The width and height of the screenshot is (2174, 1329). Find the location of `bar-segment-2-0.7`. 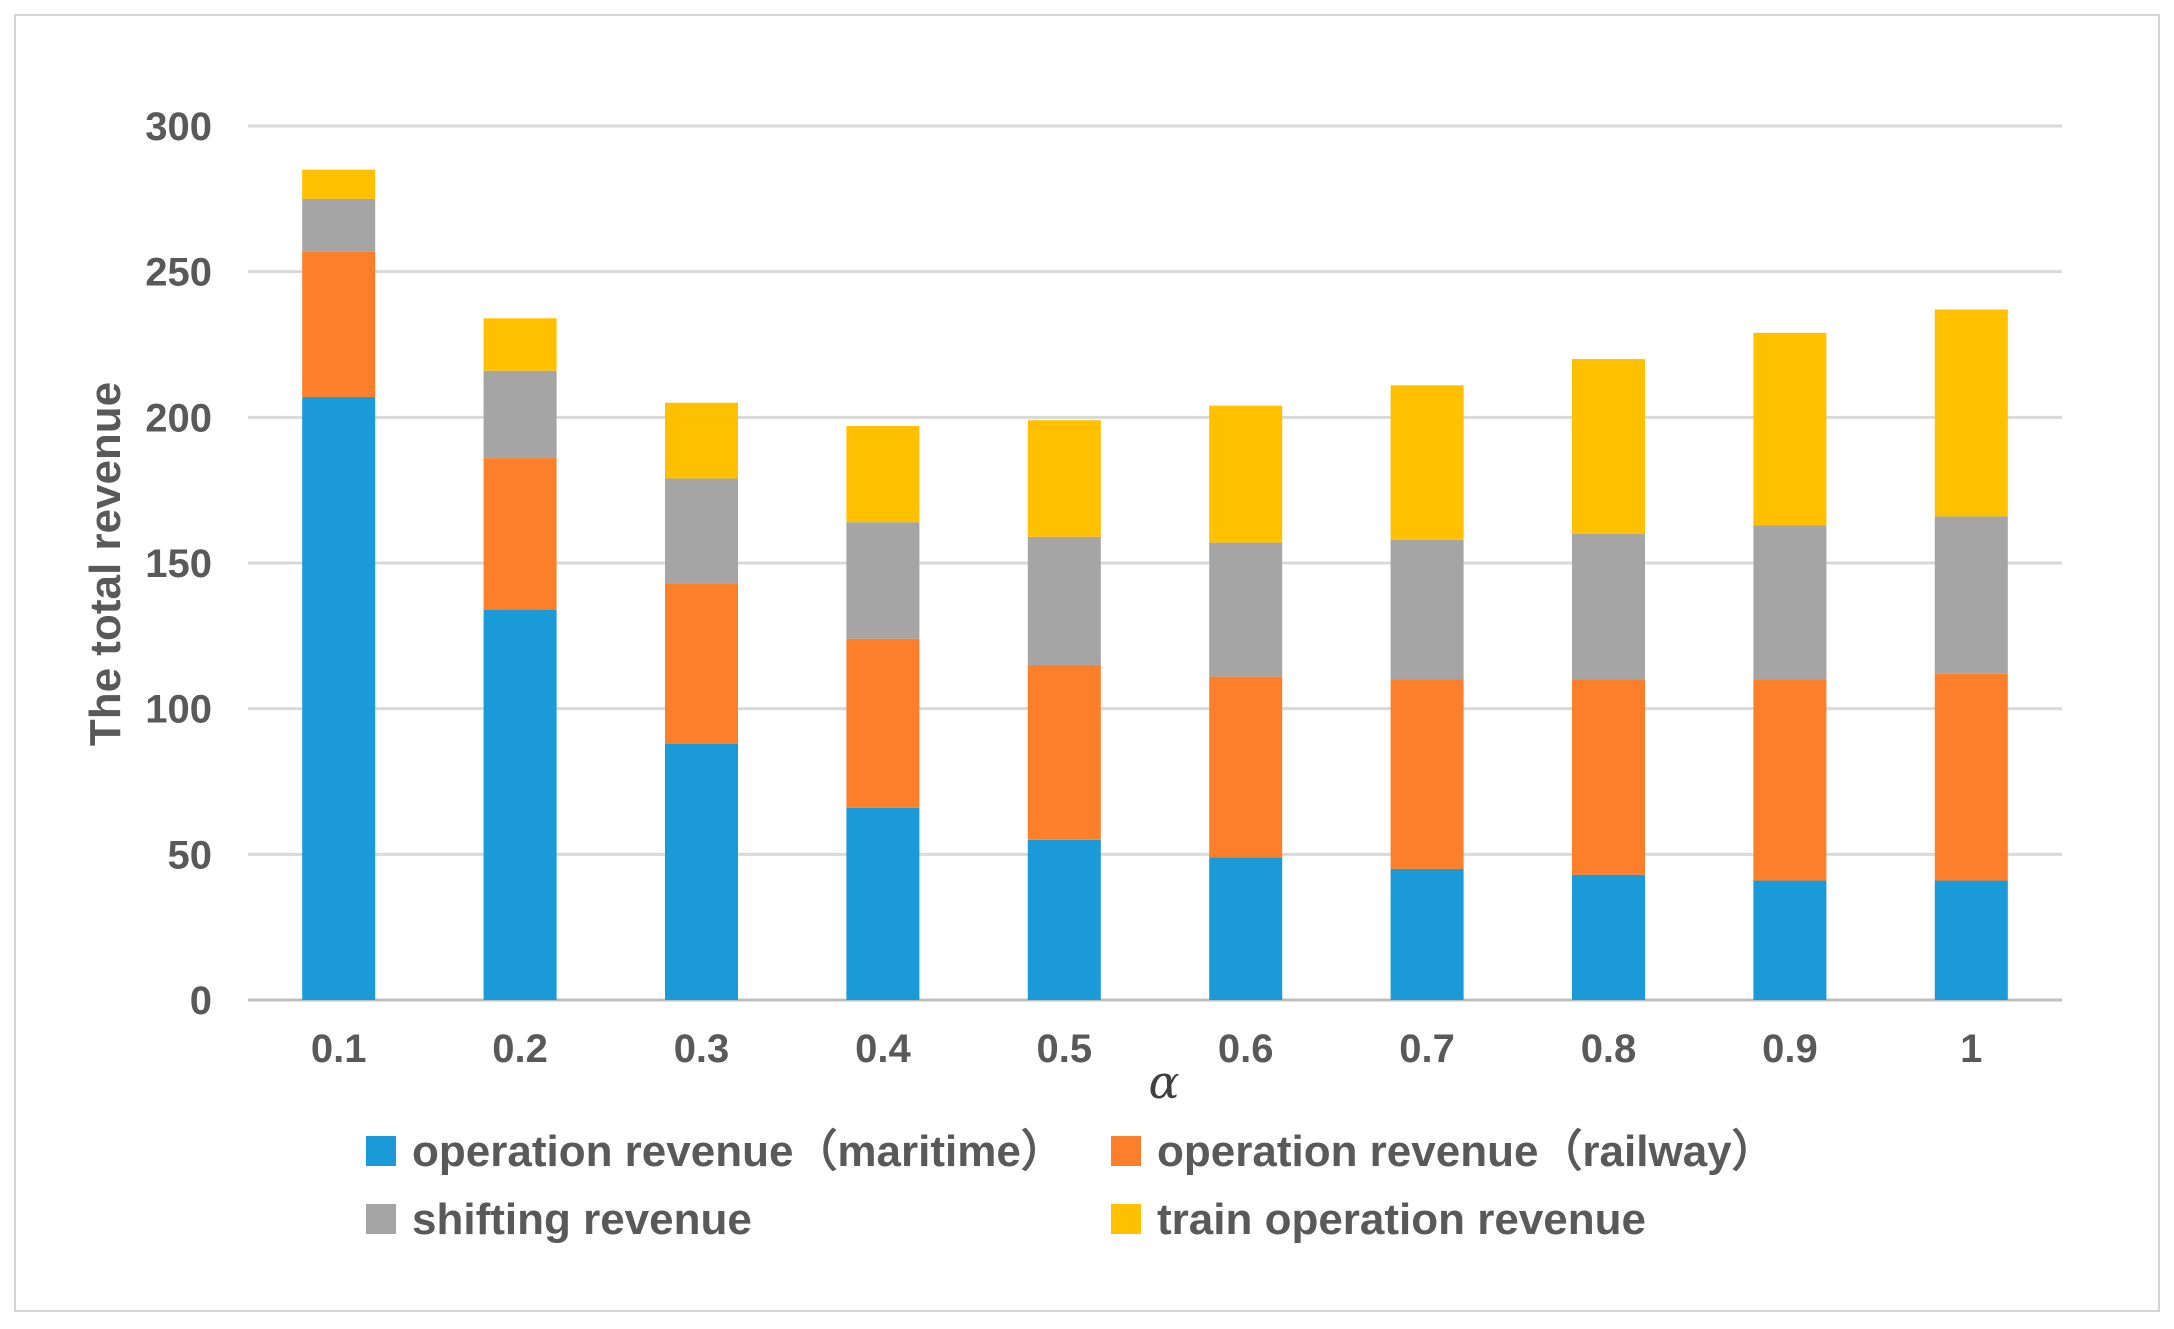

bar-segment-2-0.7 is located at coordinates (1427, 774).